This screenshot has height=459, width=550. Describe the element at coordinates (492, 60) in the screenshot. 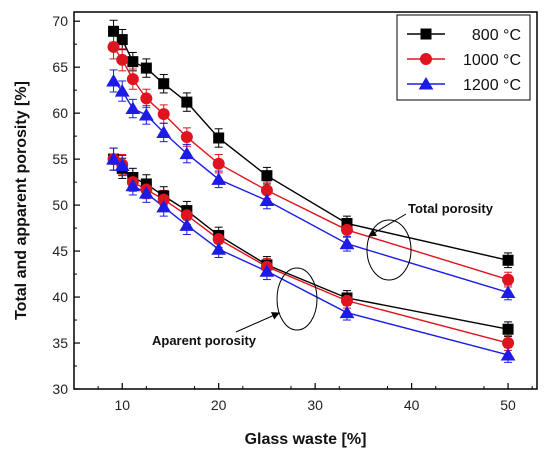

I see `legend-label: 1000 °C` at that location.